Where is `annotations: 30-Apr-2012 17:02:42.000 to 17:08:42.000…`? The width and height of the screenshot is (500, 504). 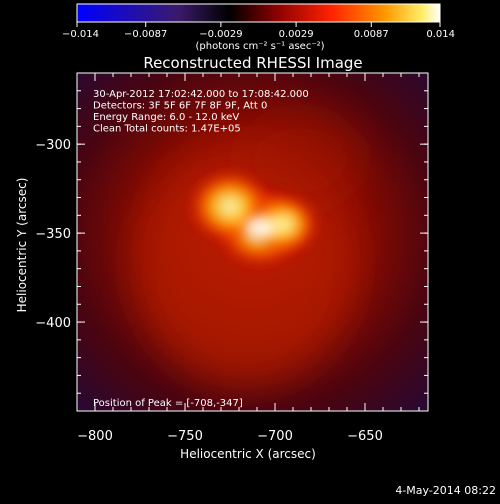
annotations: 30-Apr-2012 17:02:42.000 to 17:08:42.000… is located at coordinates (201, 112).